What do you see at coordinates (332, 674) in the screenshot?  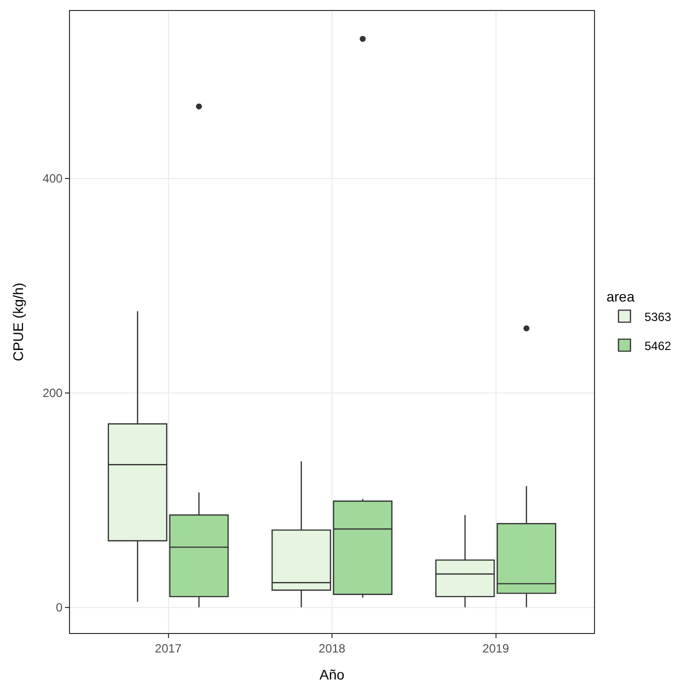 I see `x-axis-title: Año` at bounding box center [332, 674].